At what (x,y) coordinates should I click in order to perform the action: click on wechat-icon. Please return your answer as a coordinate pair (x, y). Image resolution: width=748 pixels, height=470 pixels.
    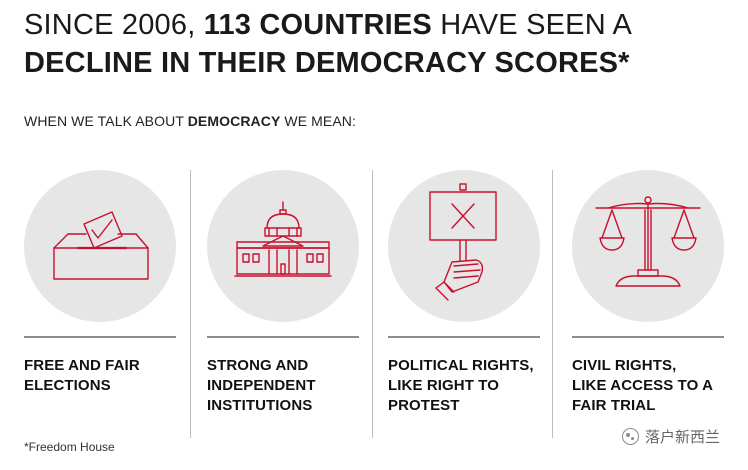
    Looking at the image, I should click on (630, 436).